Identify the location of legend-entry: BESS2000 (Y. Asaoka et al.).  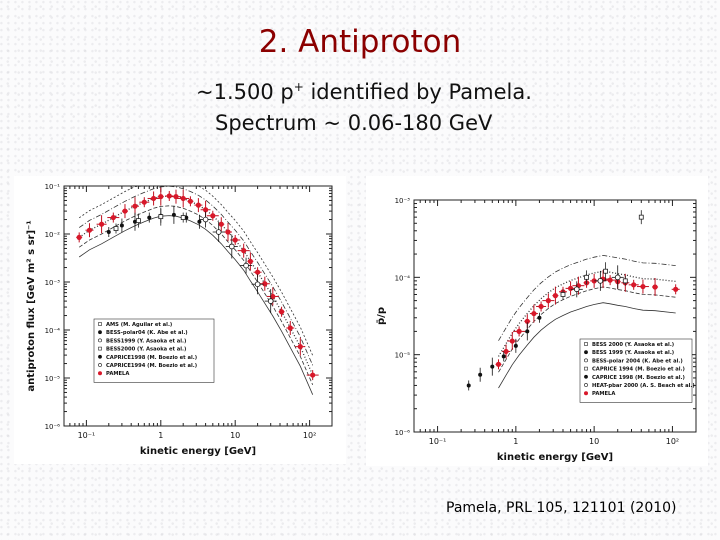
(146, 350).